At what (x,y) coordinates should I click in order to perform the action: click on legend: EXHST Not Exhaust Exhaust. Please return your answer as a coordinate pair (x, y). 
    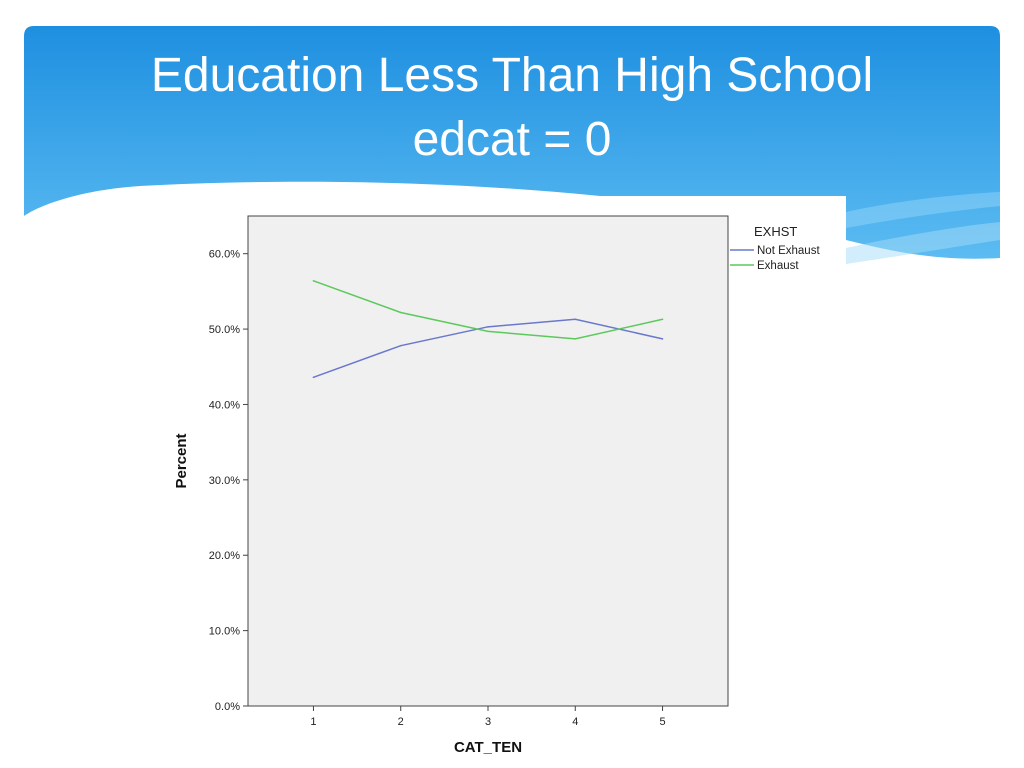
    Looking at the image, I should click on (775, 248).